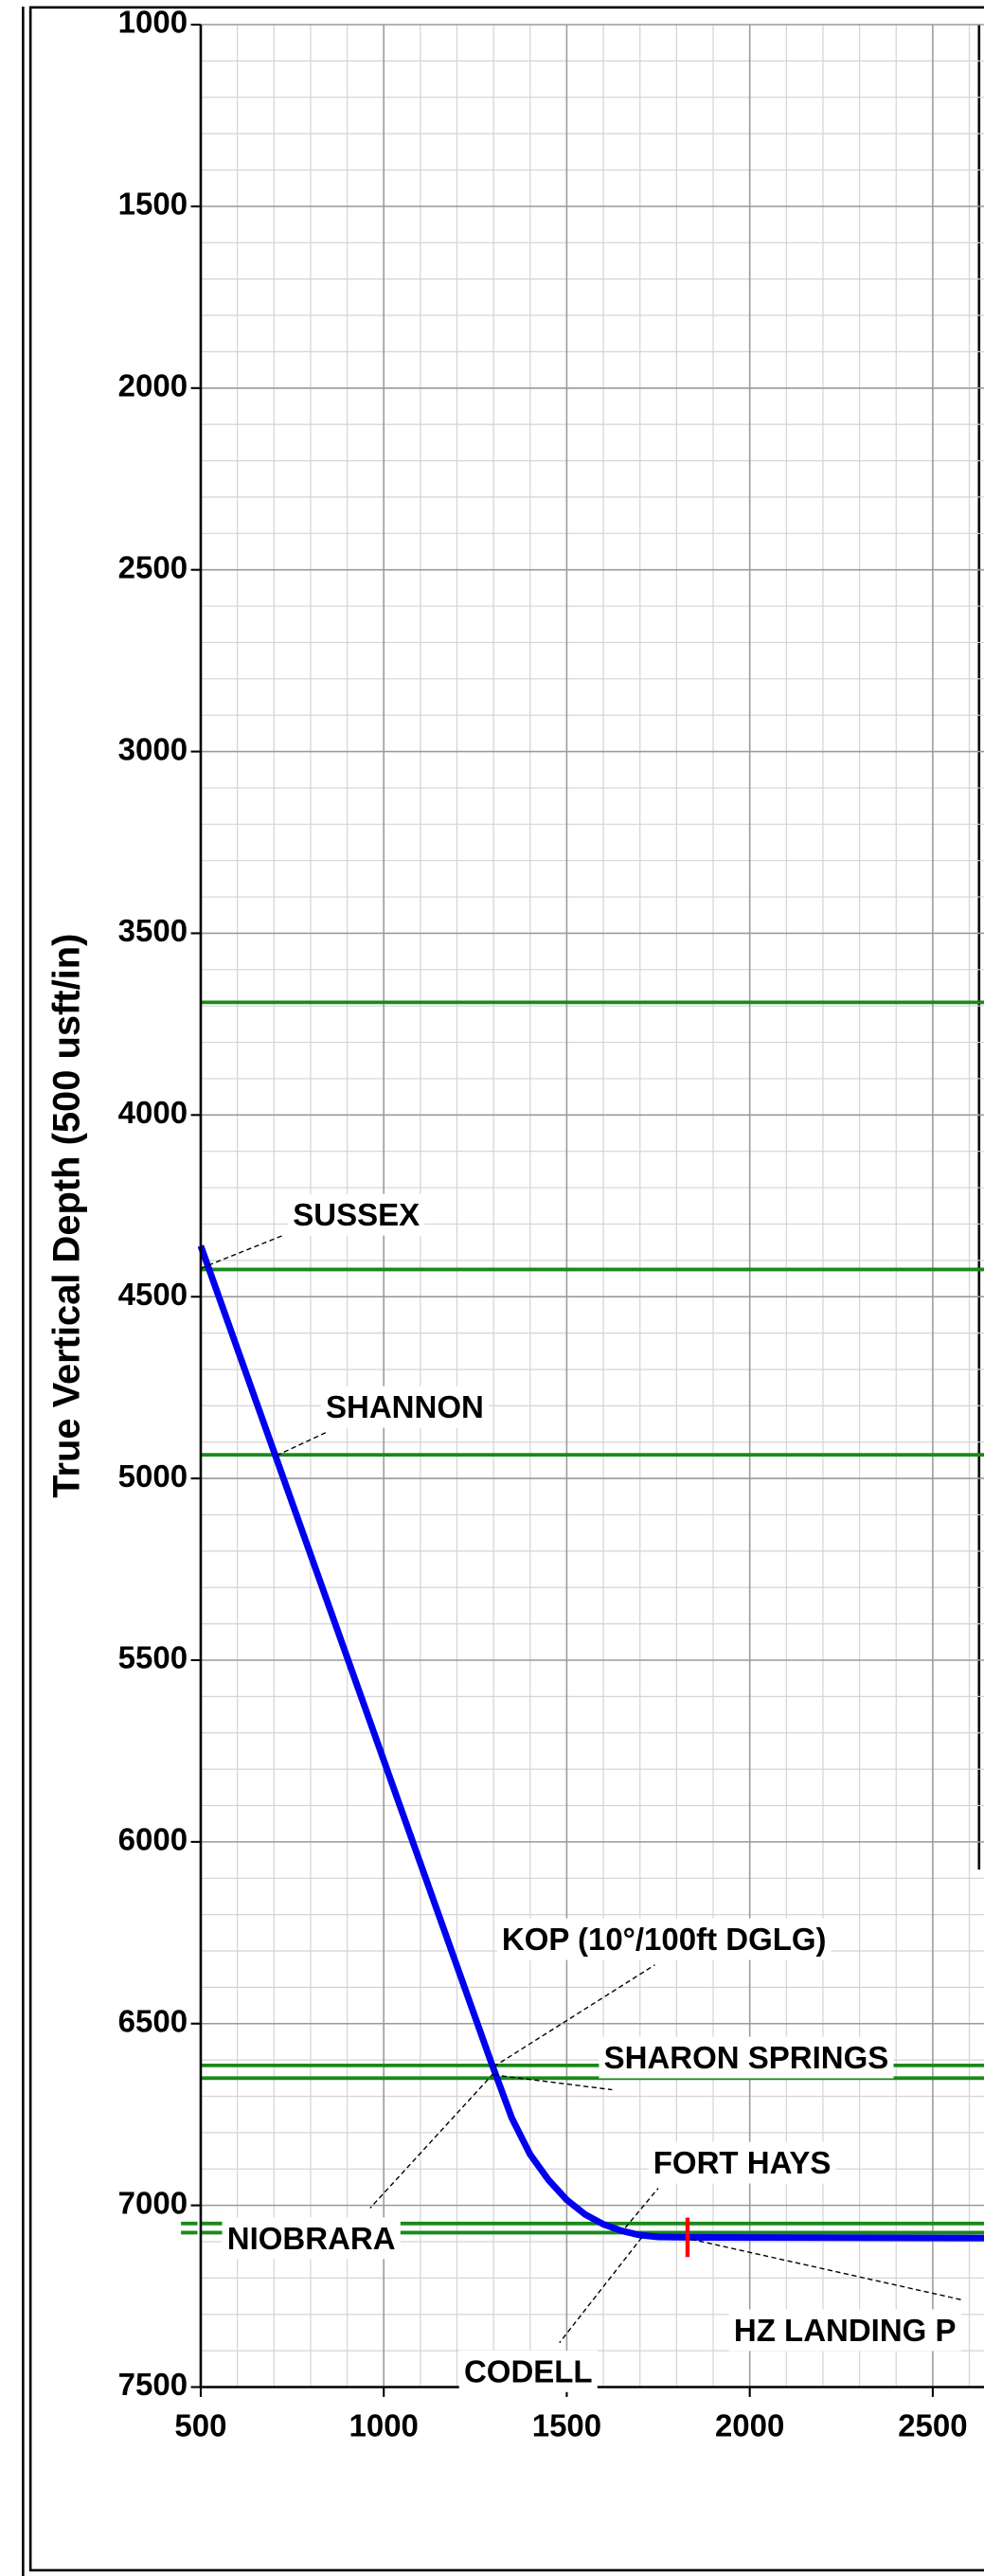 This screenshot has width=984, height=2576. What do you see at coordinates (932, 2425) in the screenshot?
I see `x-tick-label: 2500` at bounding box center [932, 2425].